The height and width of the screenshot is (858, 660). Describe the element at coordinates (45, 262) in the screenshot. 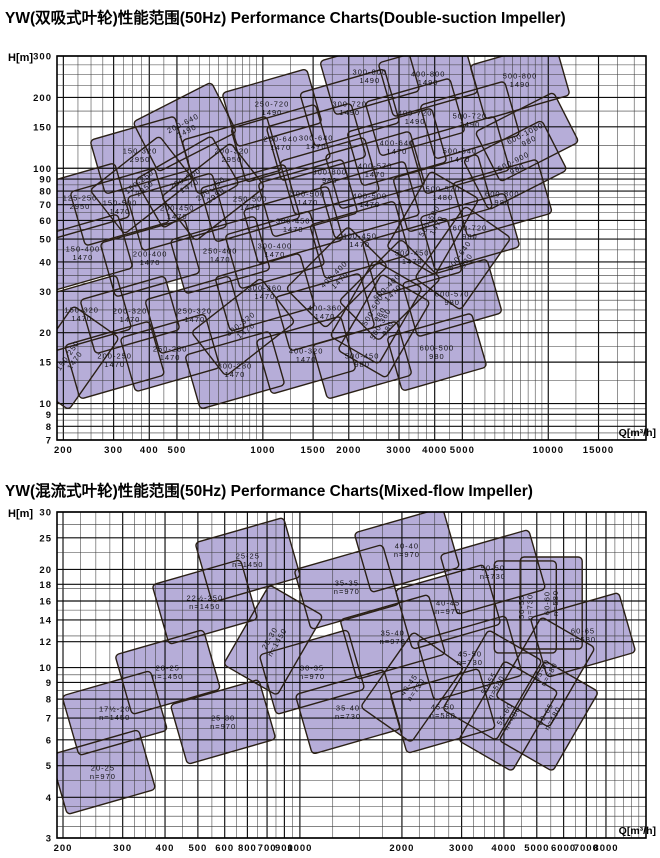

I see `svg-text: 40` at that location.